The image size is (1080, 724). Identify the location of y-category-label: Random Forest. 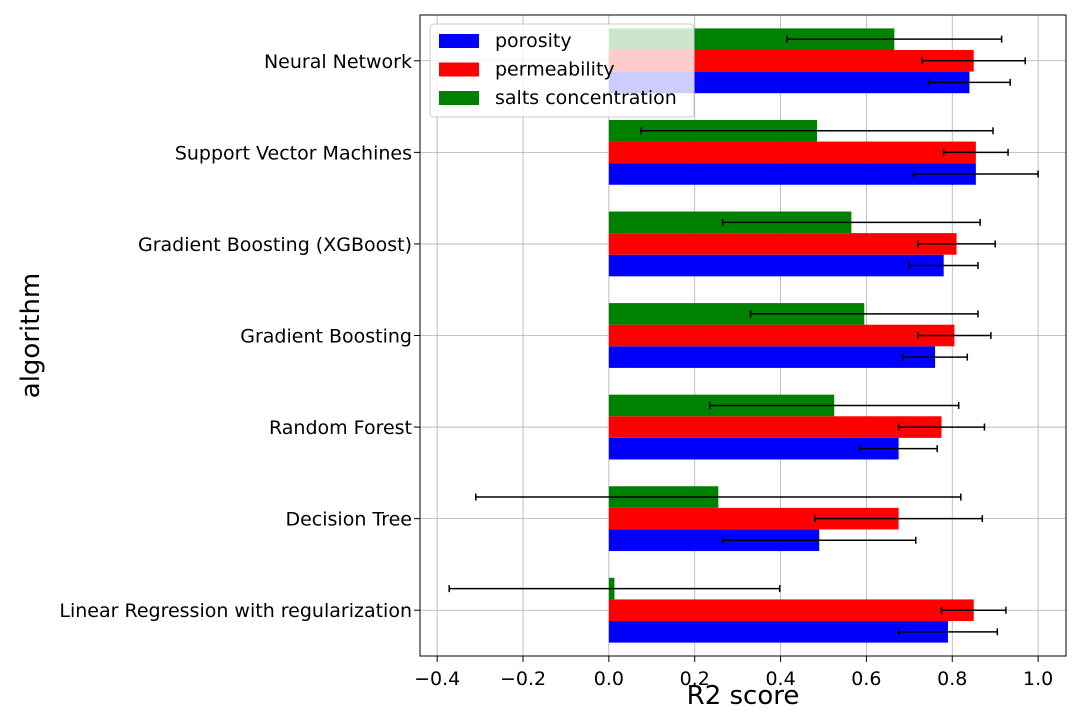
(340, 428).